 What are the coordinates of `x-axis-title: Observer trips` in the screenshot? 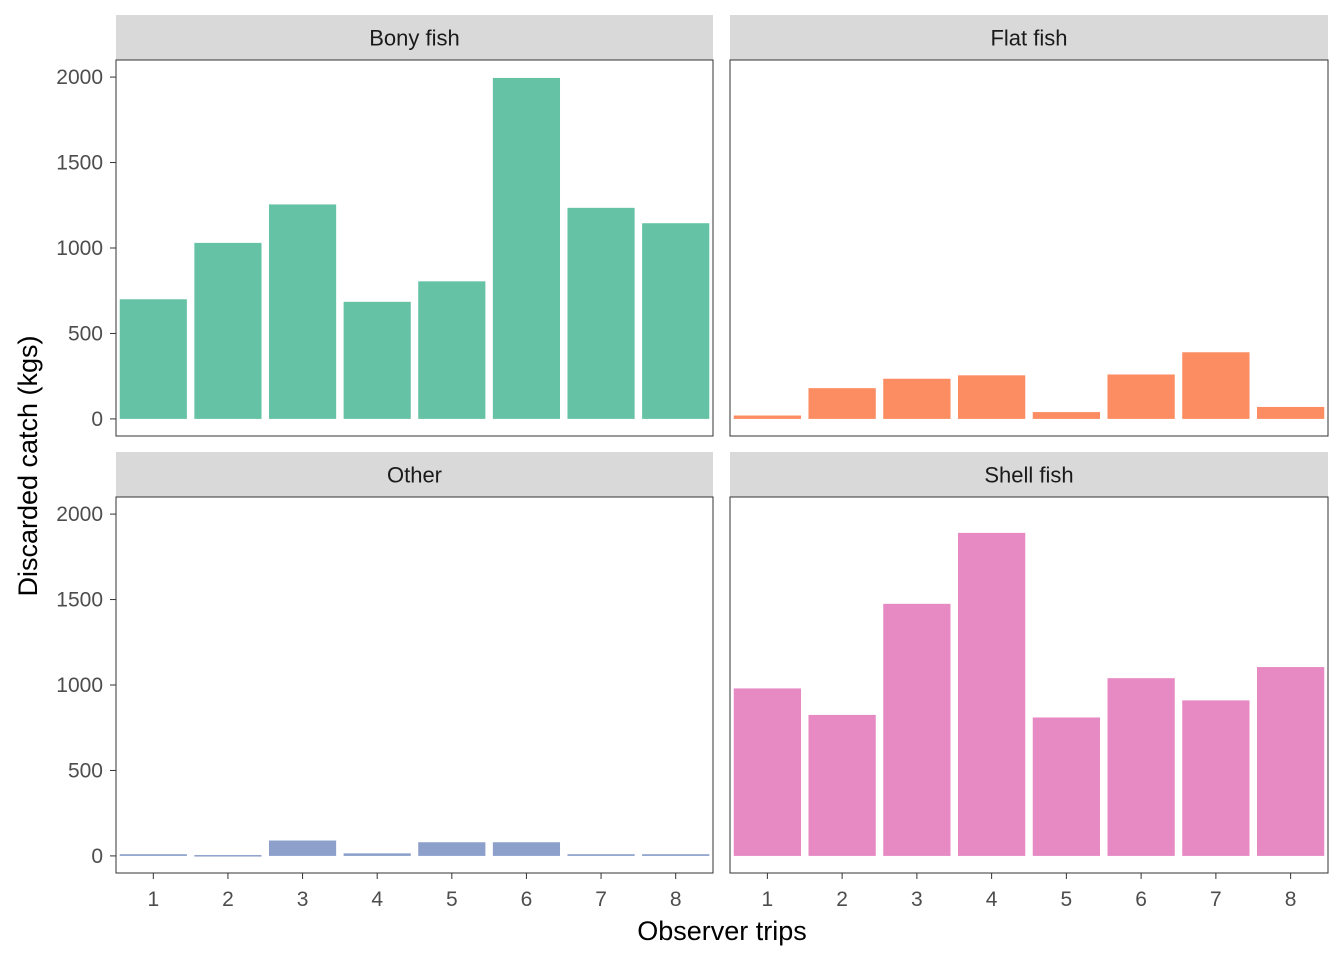 It's located at (722, 931).